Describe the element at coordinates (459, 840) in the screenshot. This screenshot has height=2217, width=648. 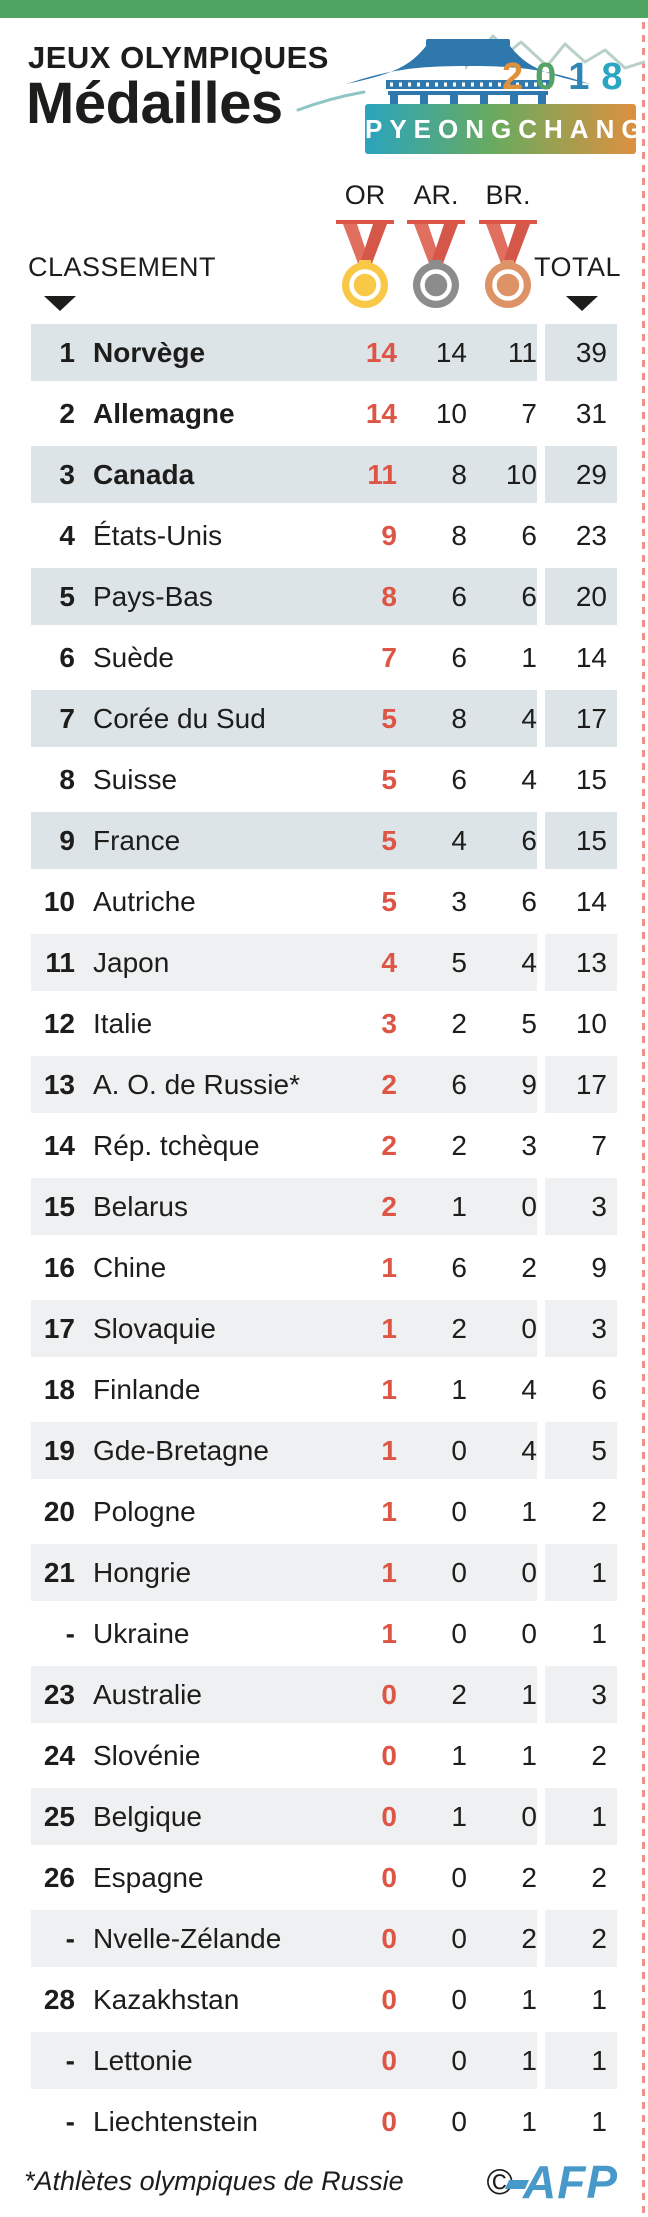
I see `silver-count: 4` at that location.